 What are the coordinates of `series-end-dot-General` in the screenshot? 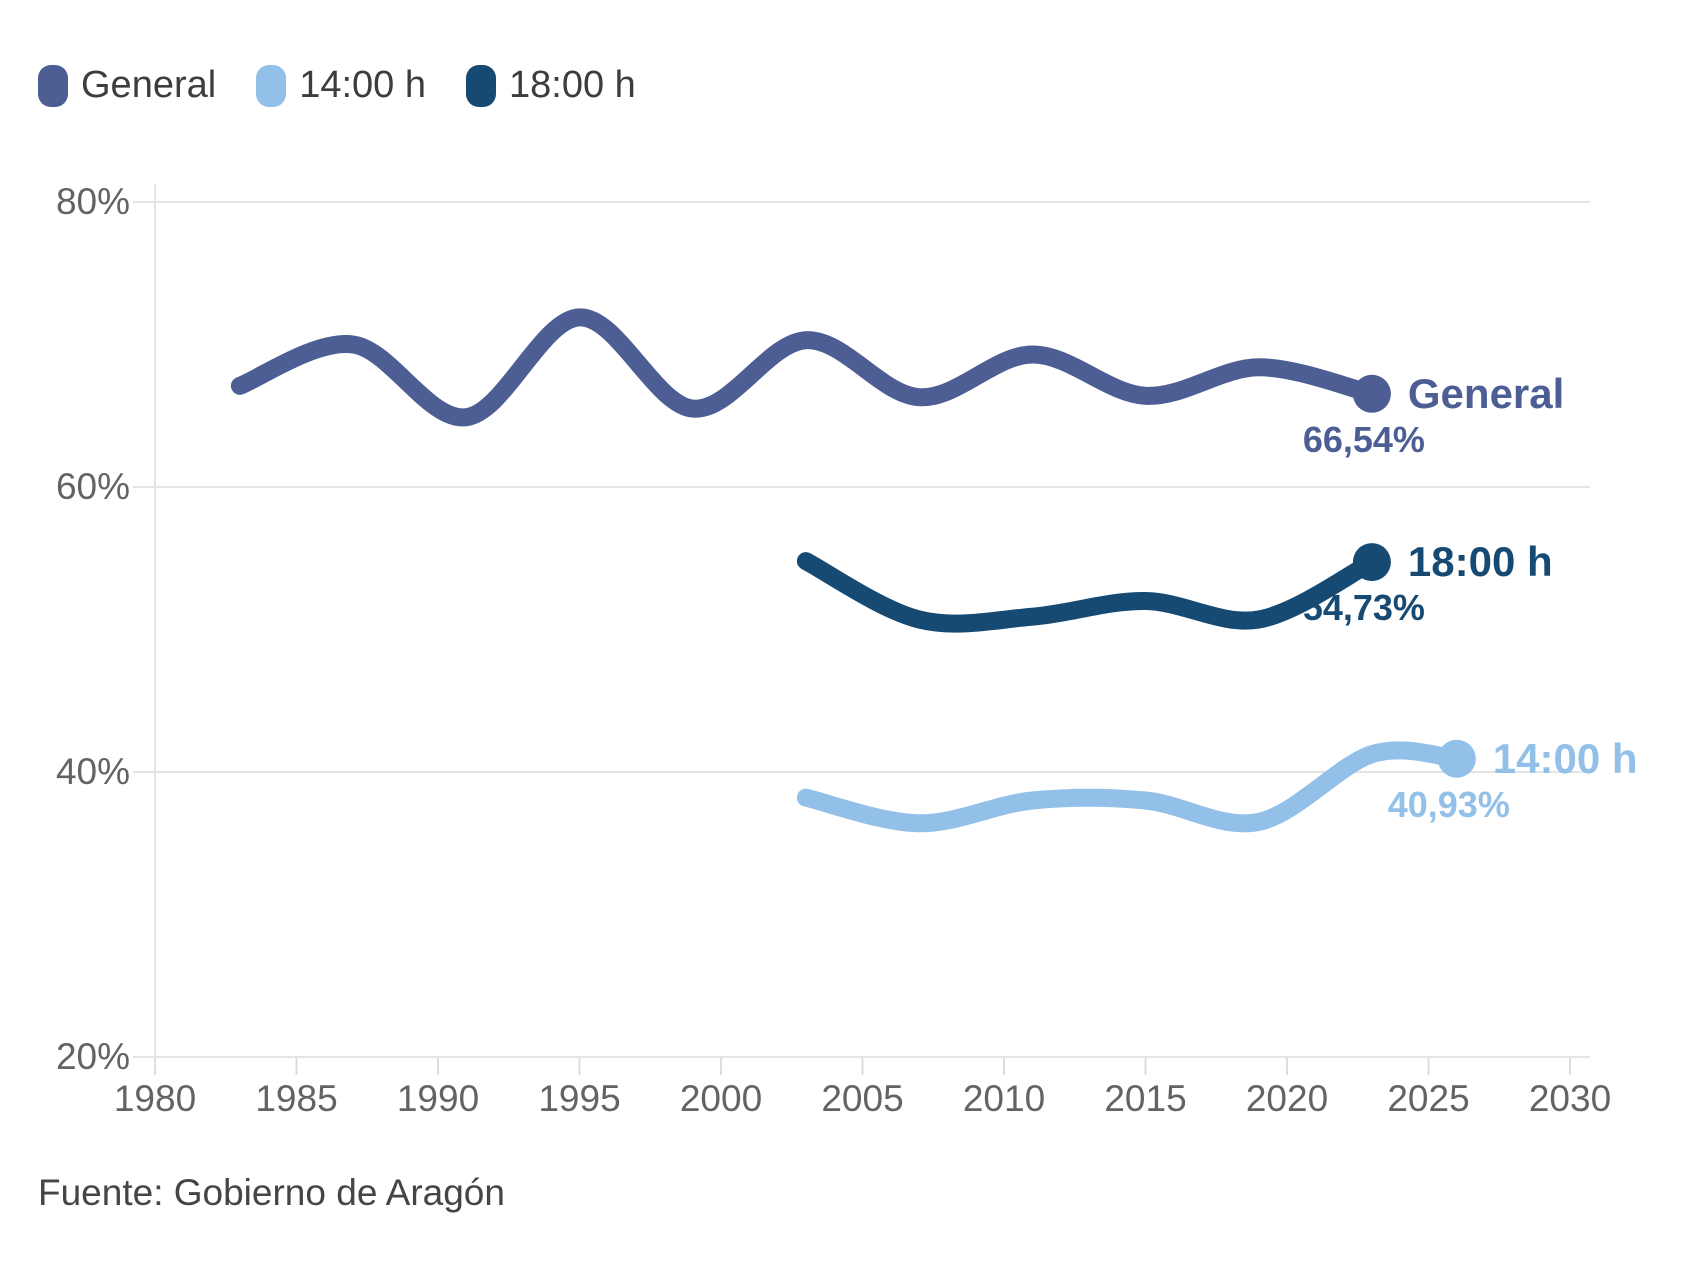 It's located at (1371, 393).